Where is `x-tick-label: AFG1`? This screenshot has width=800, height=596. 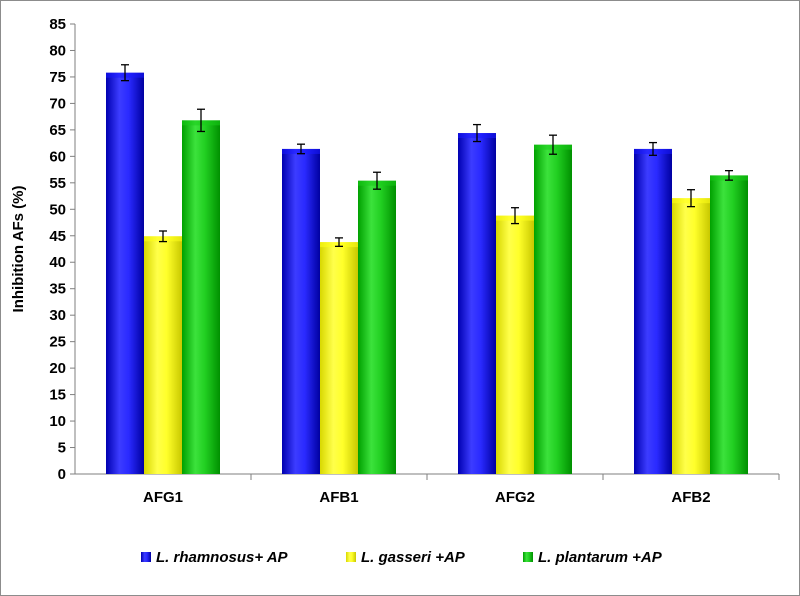
x-tick-label: AFG1 is located at coordinates (163, 497).